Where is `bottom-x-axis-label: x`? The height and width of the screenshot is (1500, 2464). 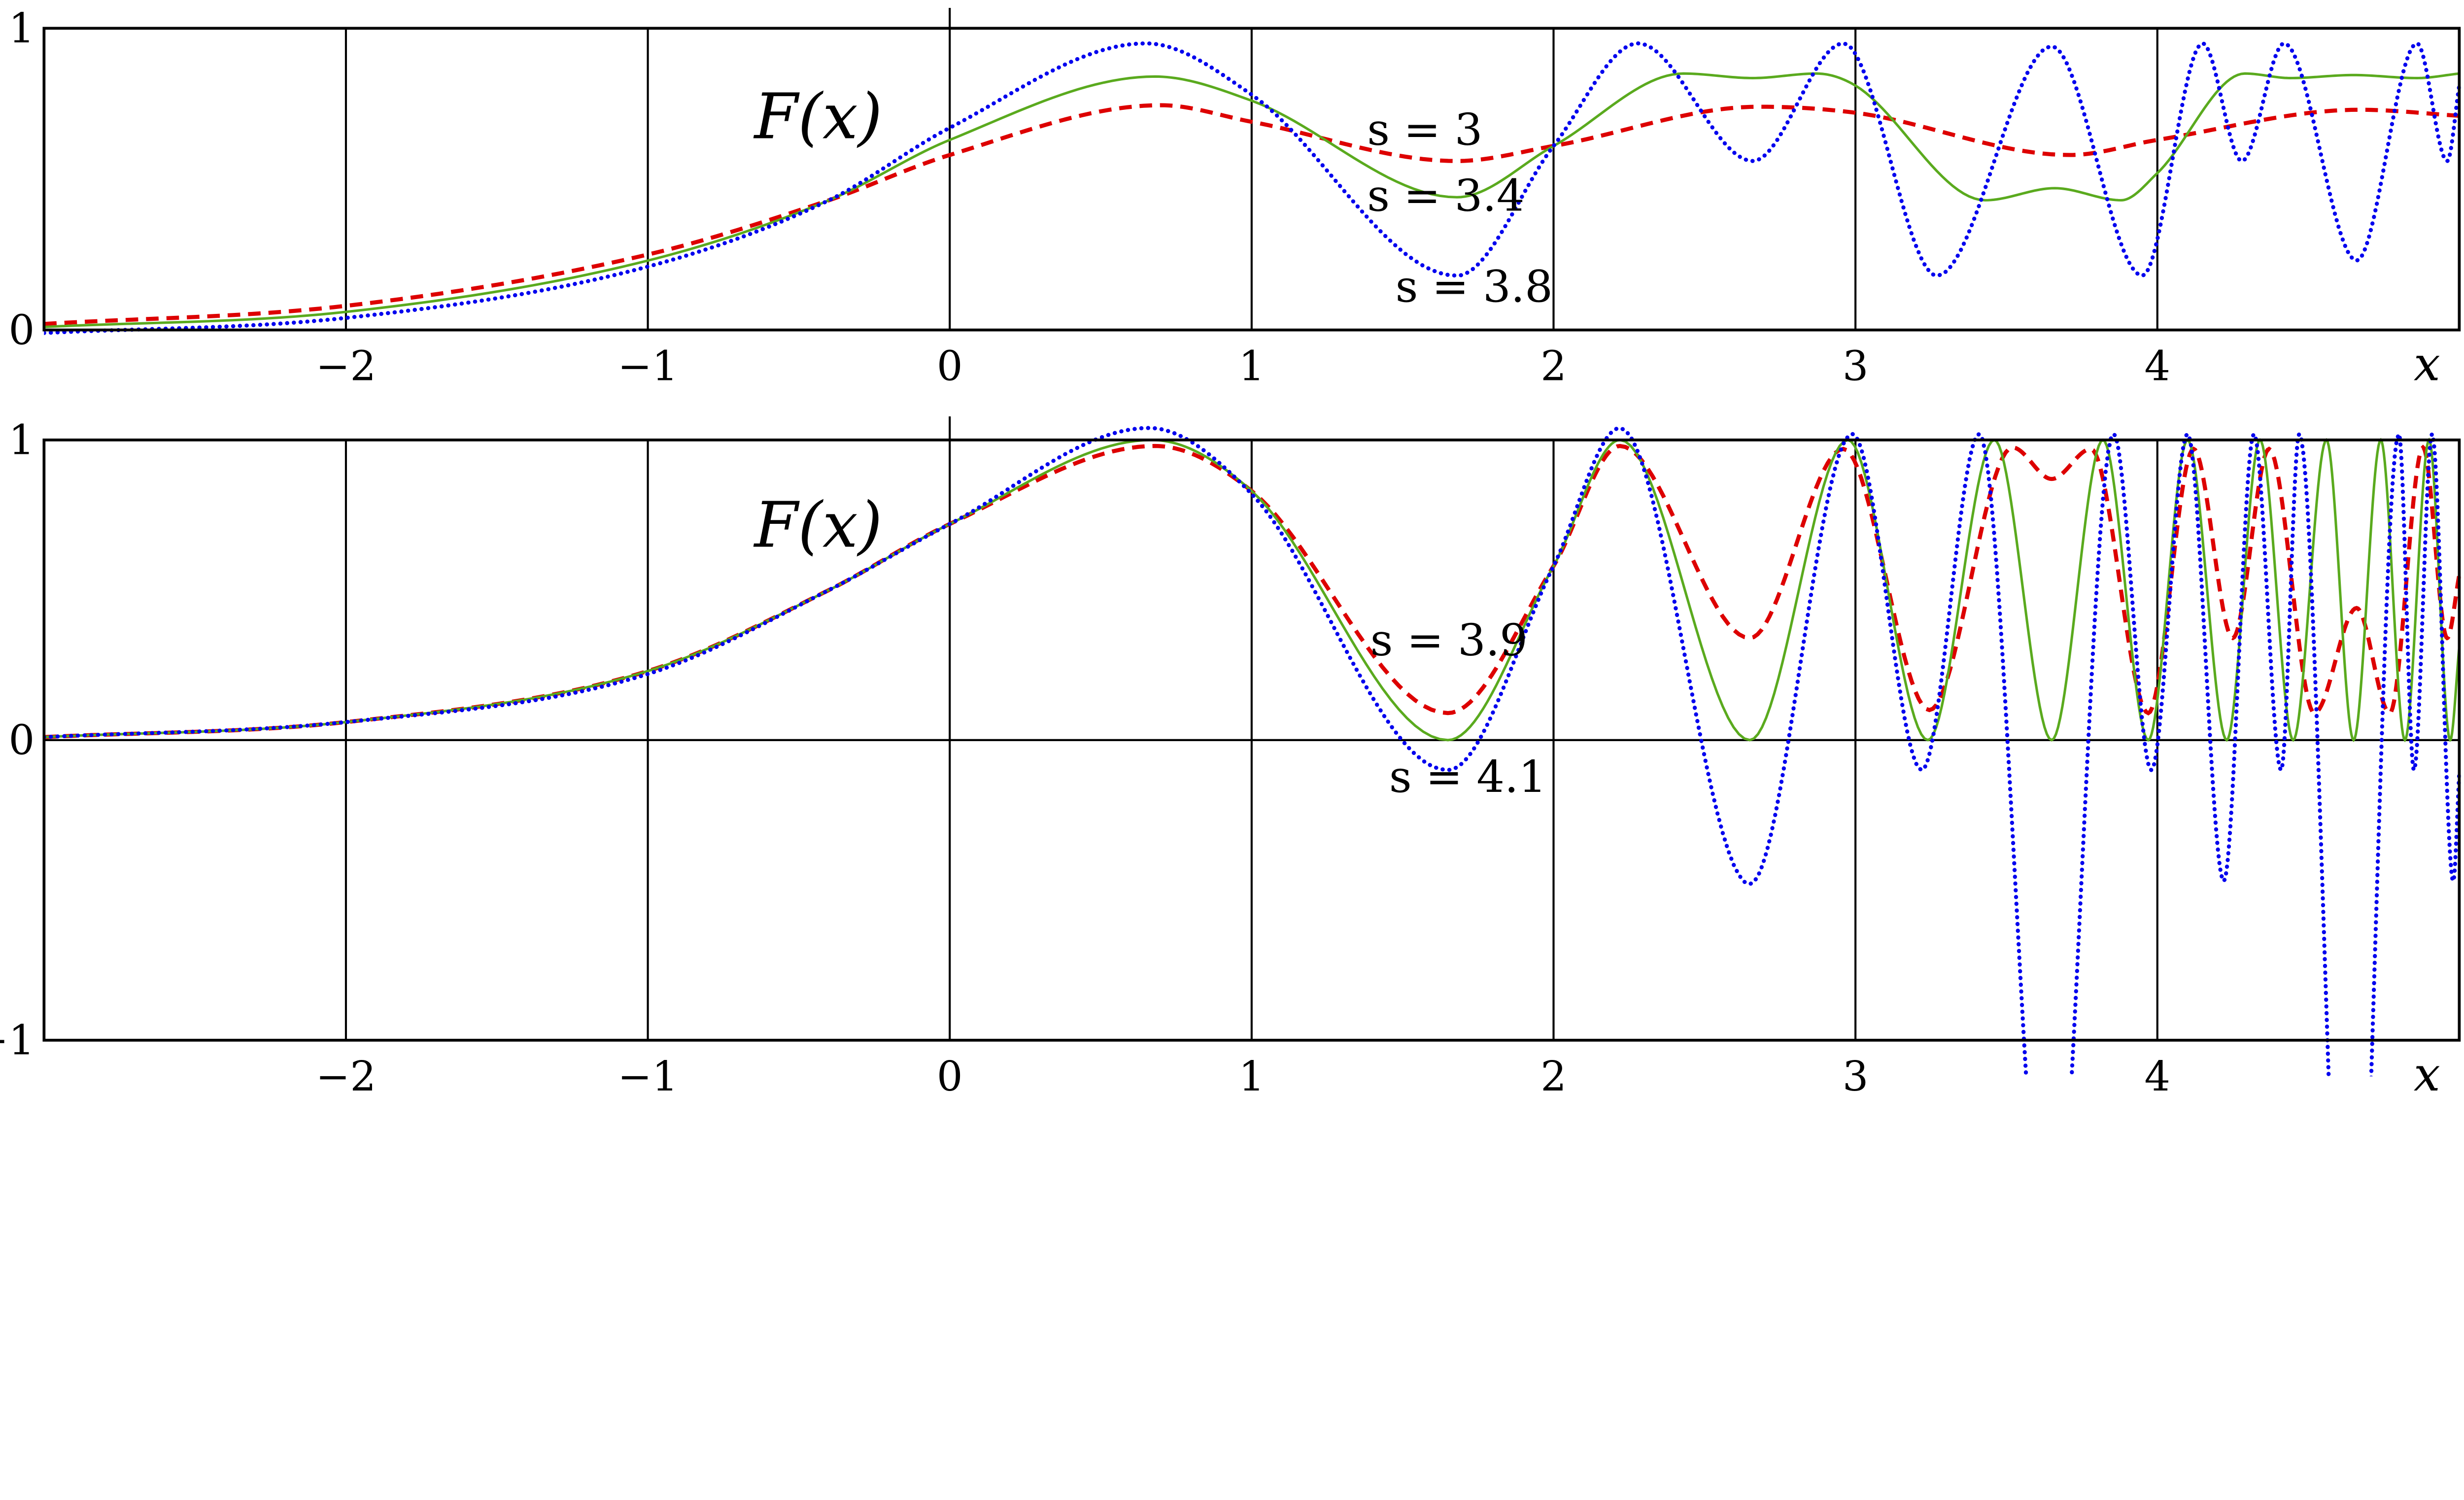 bottom-x-axis-label: x is located at coordinates (2427, 1074).